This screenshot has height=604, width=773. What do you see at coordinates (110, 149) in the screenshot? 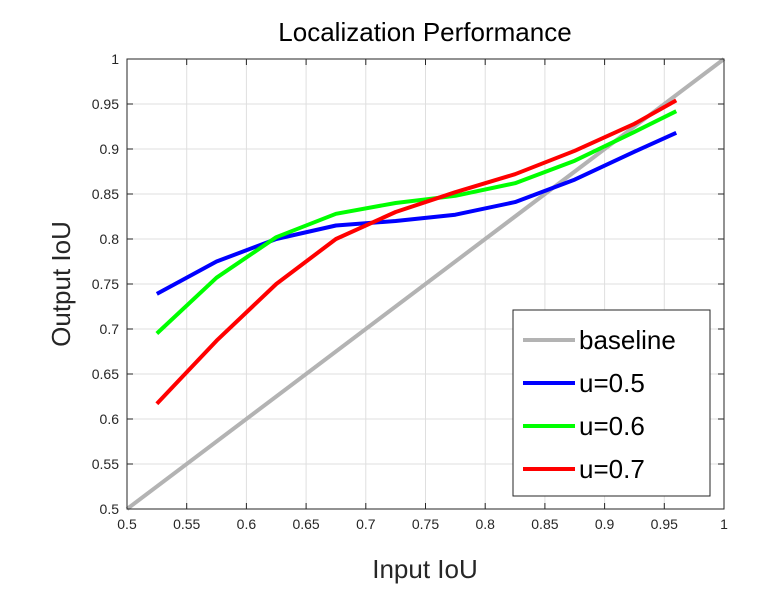
I see `y-tick-label: 0.9` at bounding box center [110, 149].